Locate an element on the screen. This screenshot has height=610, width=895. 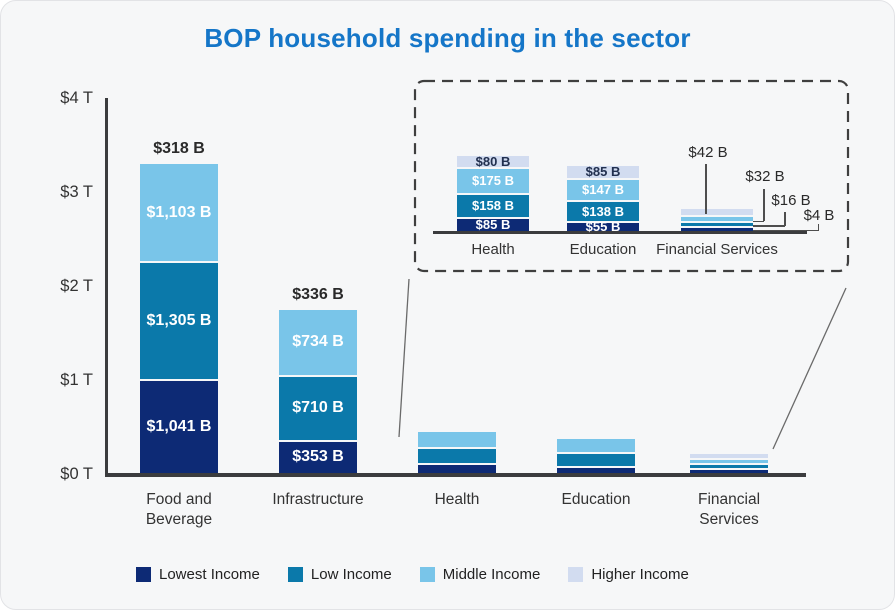
bar-segment: $1,041 B is located at coordinates (179, 426).